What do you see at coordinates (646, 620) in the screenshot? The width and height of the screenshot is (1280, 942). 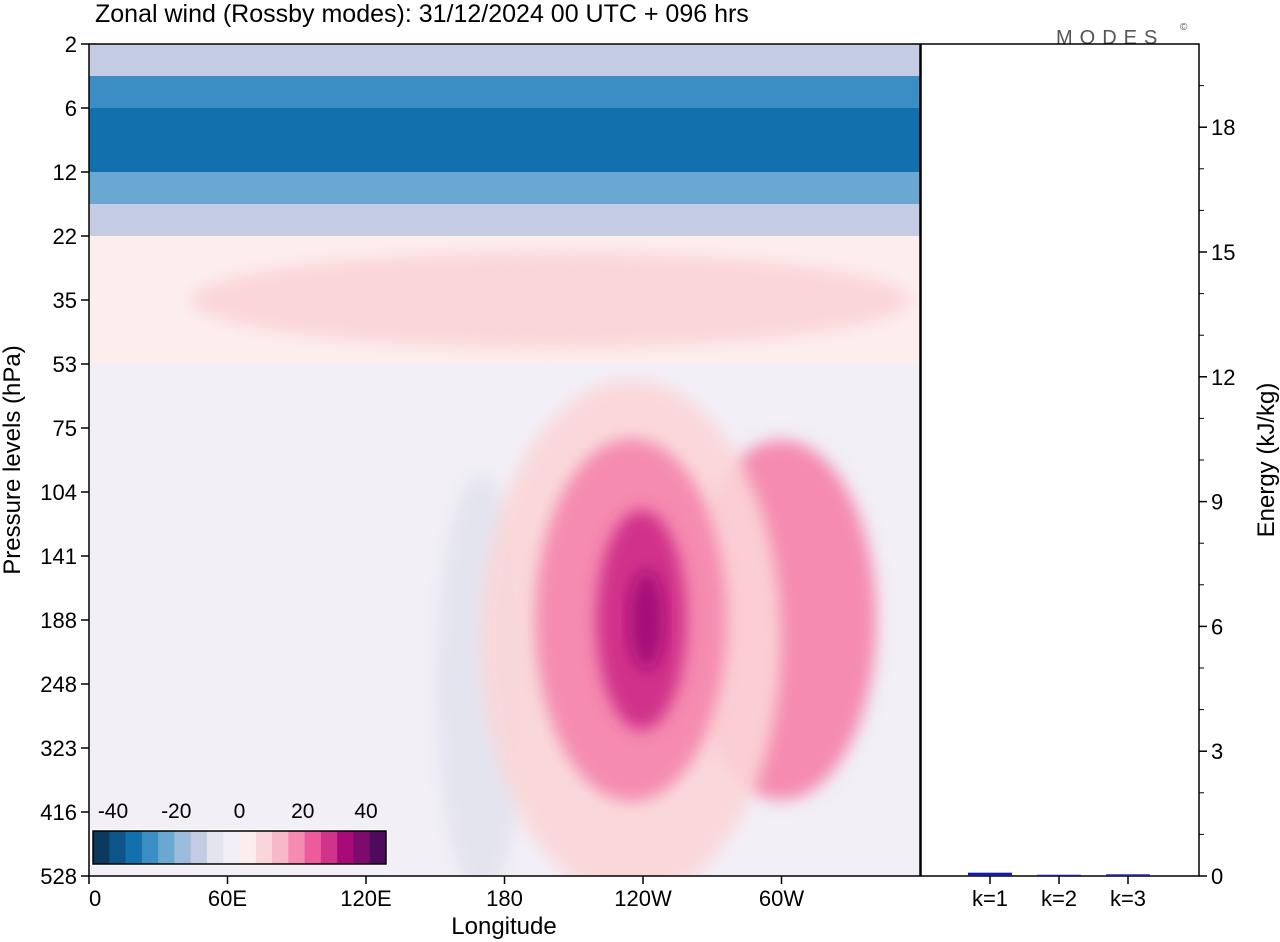 I see `wind-core-max` at bounding box center [646, 620].